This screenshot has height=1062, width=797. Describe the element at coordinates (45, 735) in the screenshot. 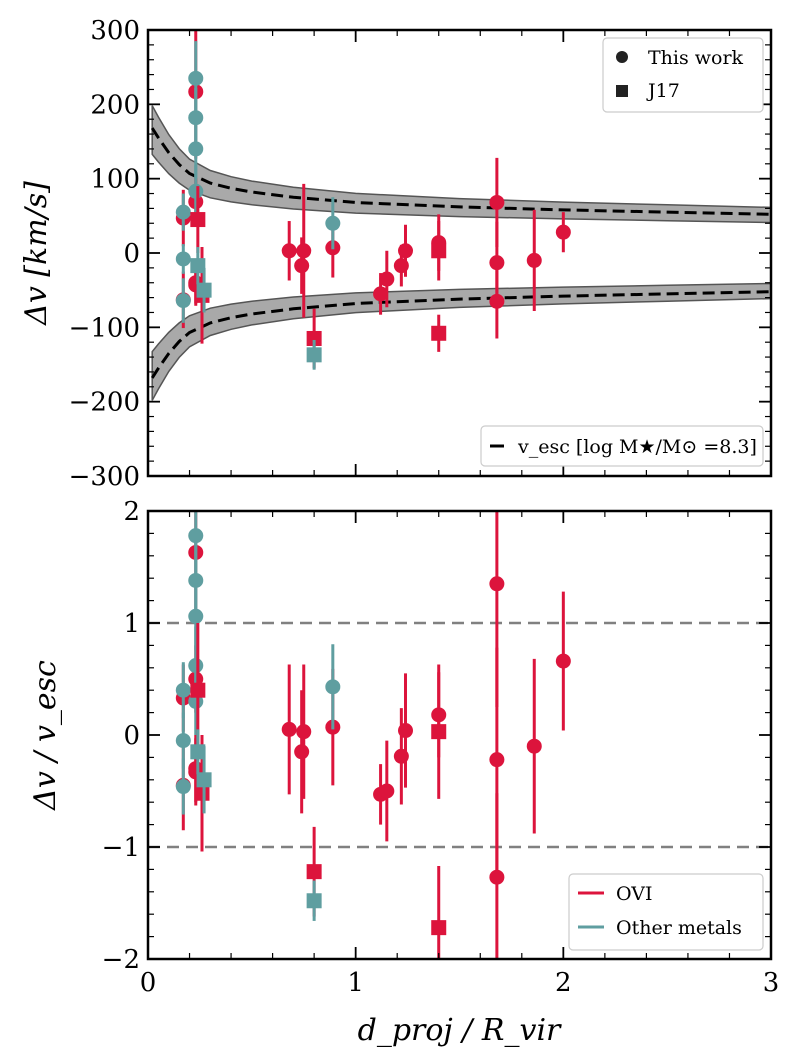

I see `bottom-y-axis-label: Δv / v_esc` at that location.